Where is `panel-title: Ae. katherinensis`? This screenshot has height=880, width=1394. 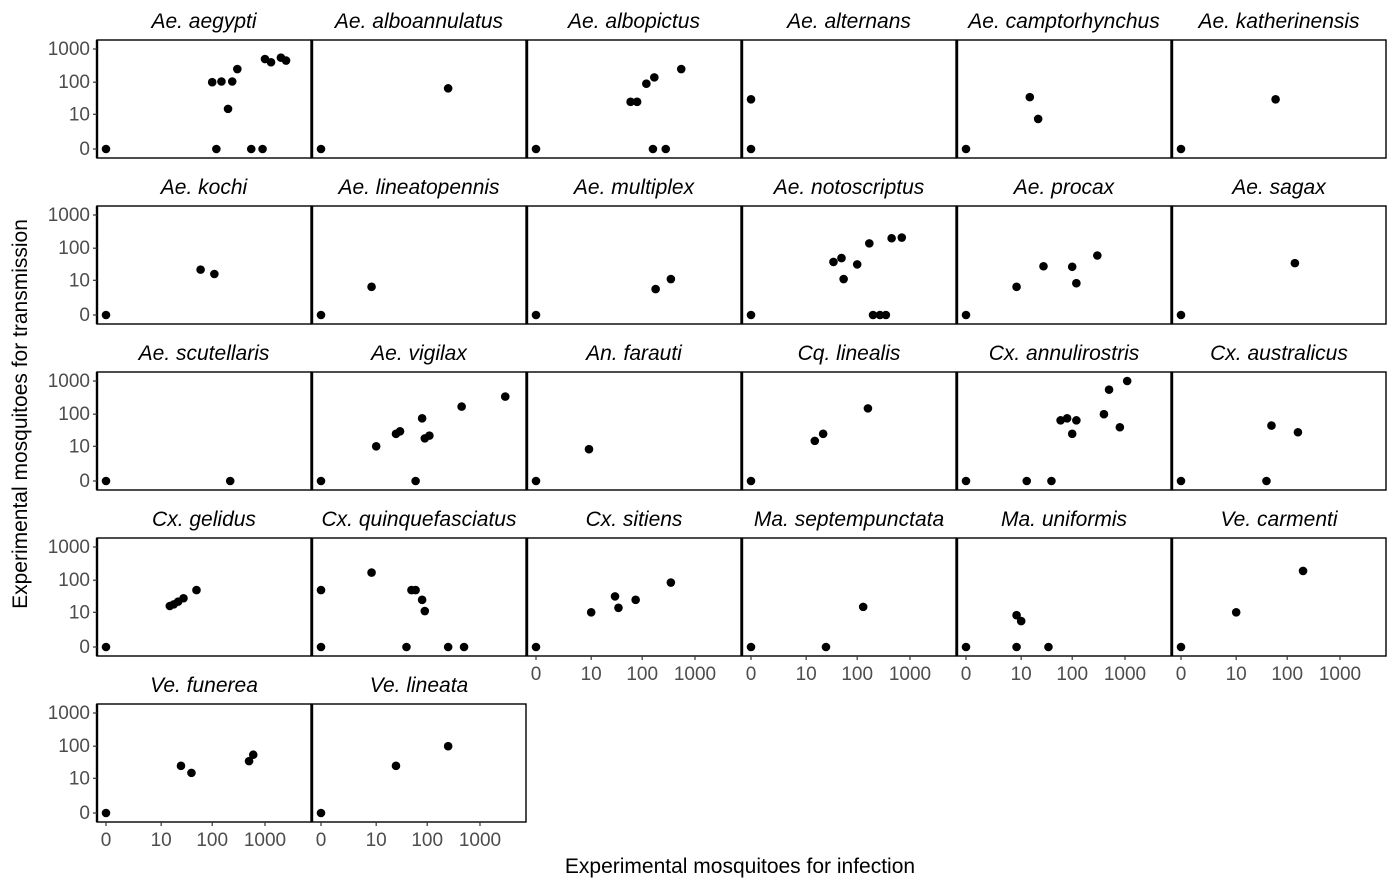 panel-title: Ae. katherinensis is located at coordinates (1278, 21).